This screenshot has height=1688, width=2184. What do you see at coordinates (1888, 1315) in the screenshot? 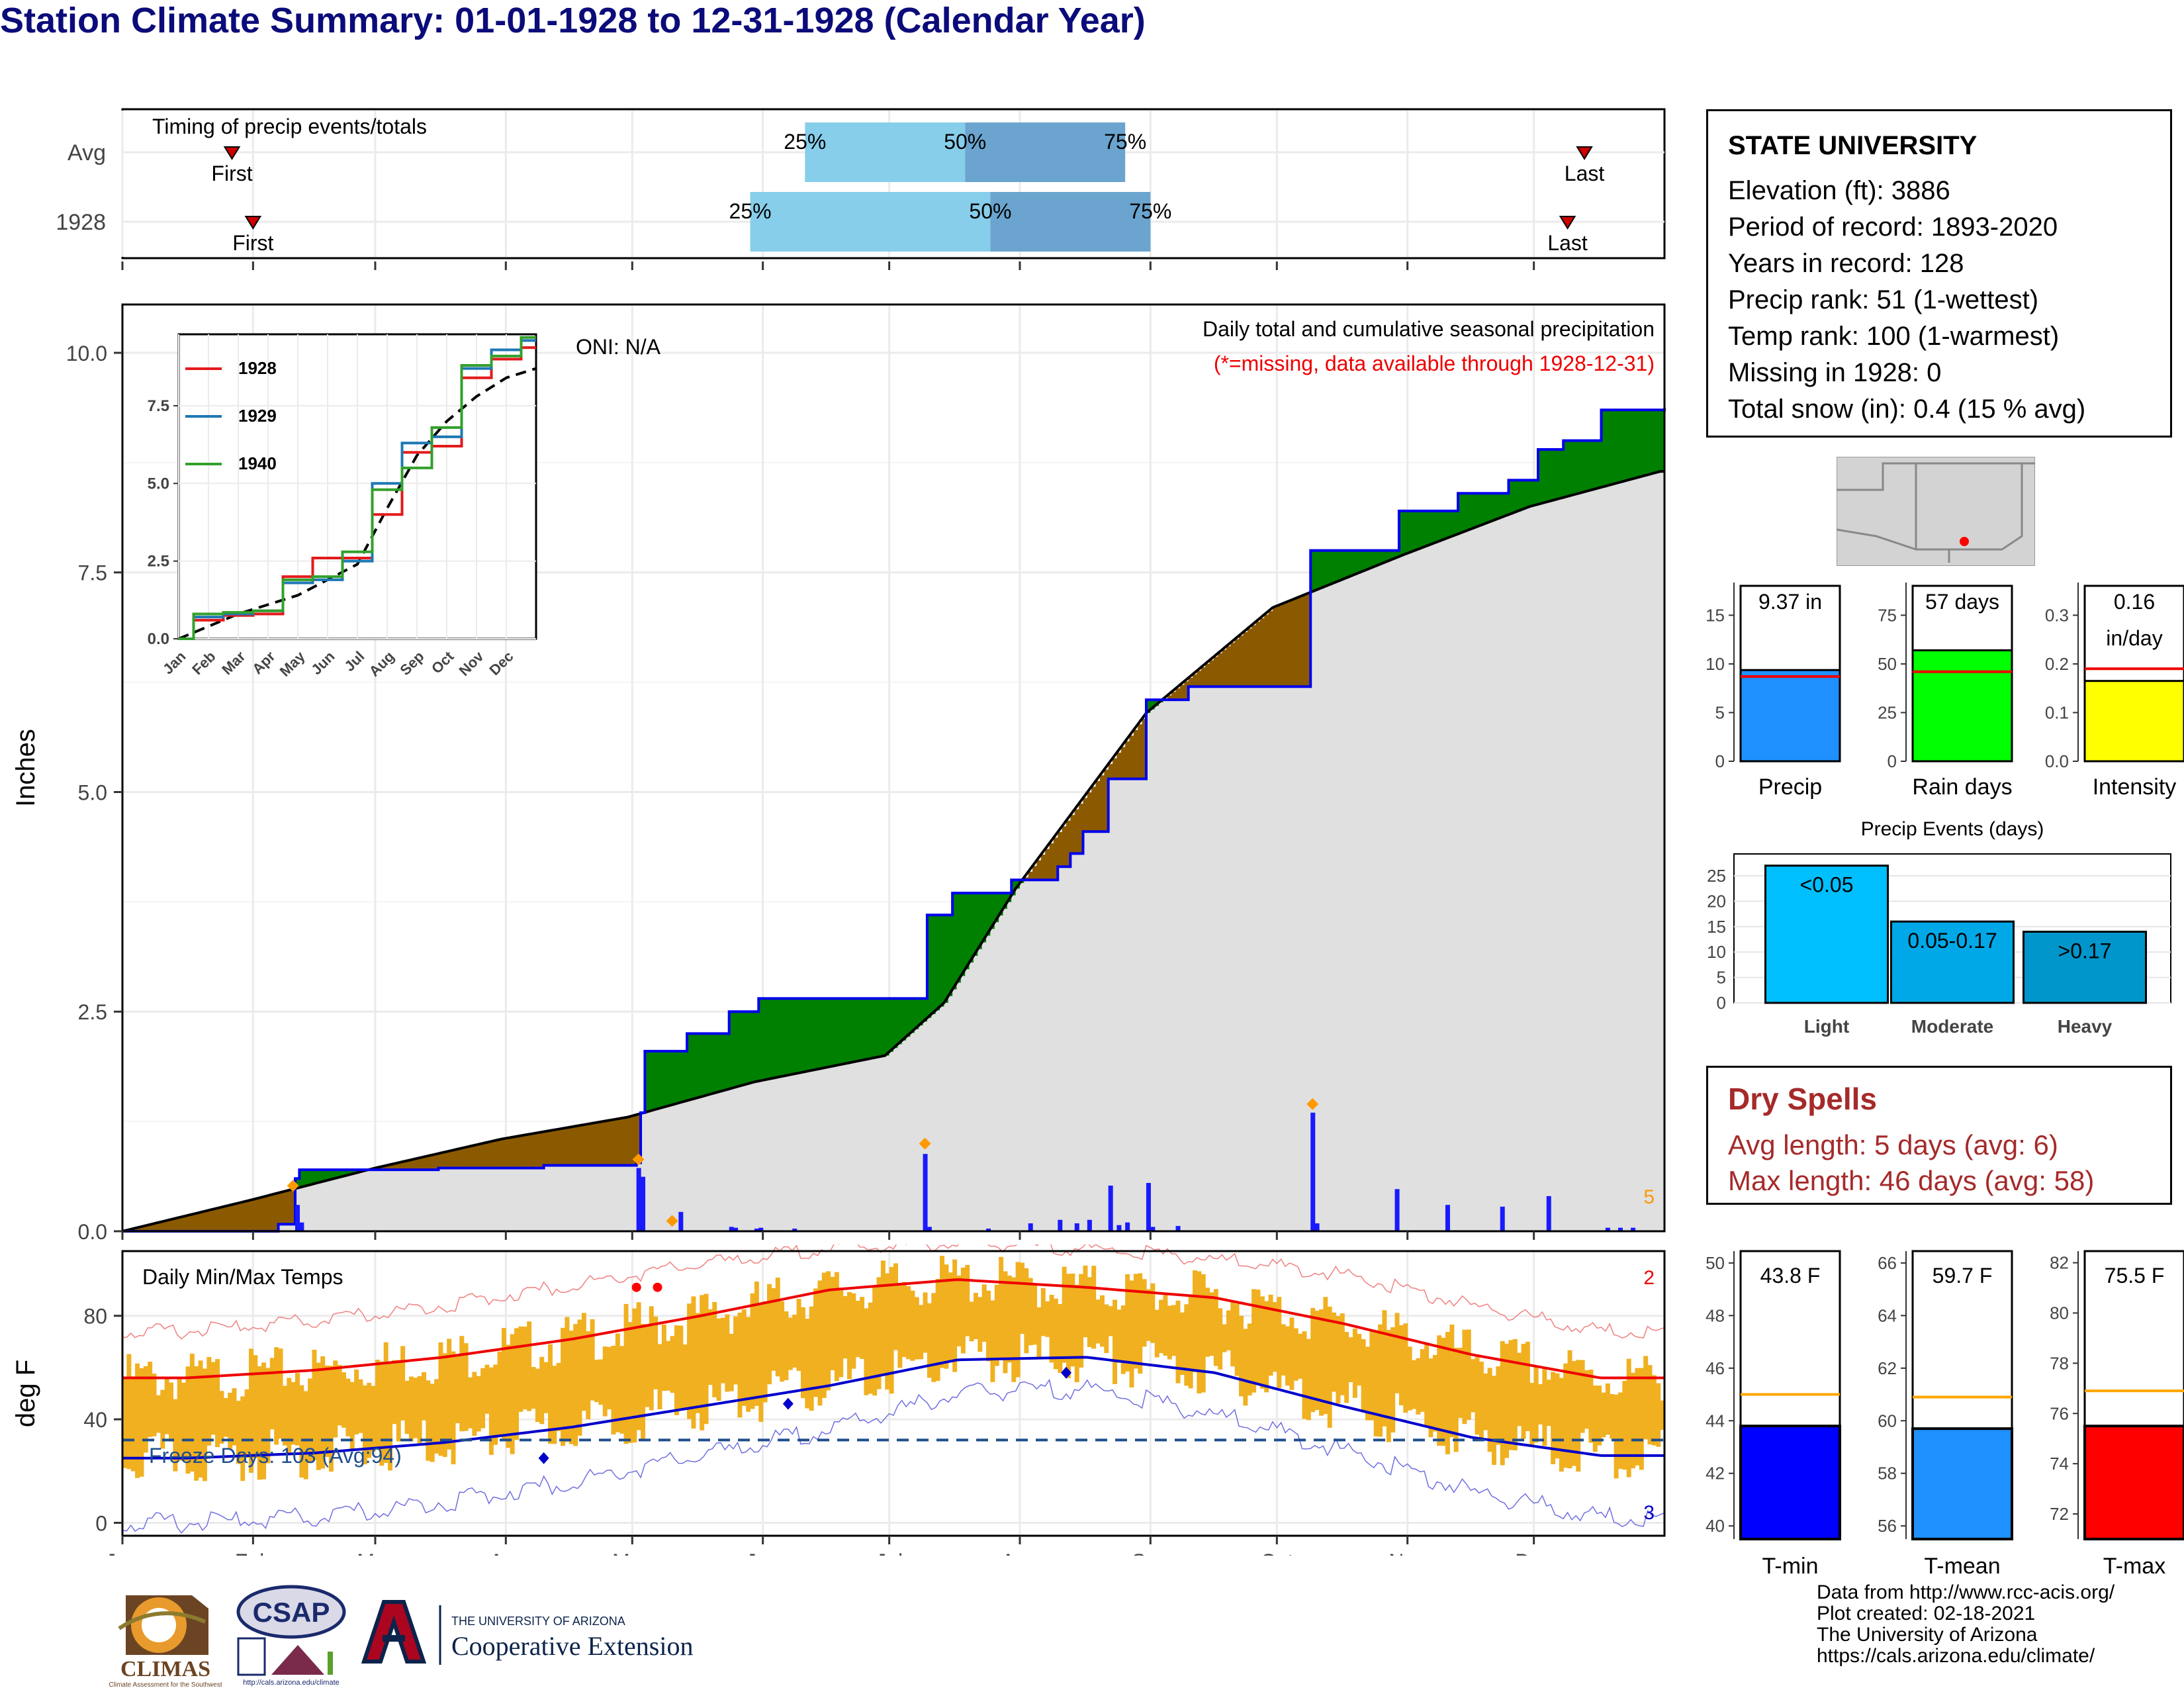
I see `y-tick-label: 64` at bounding box center [1888, 1315].